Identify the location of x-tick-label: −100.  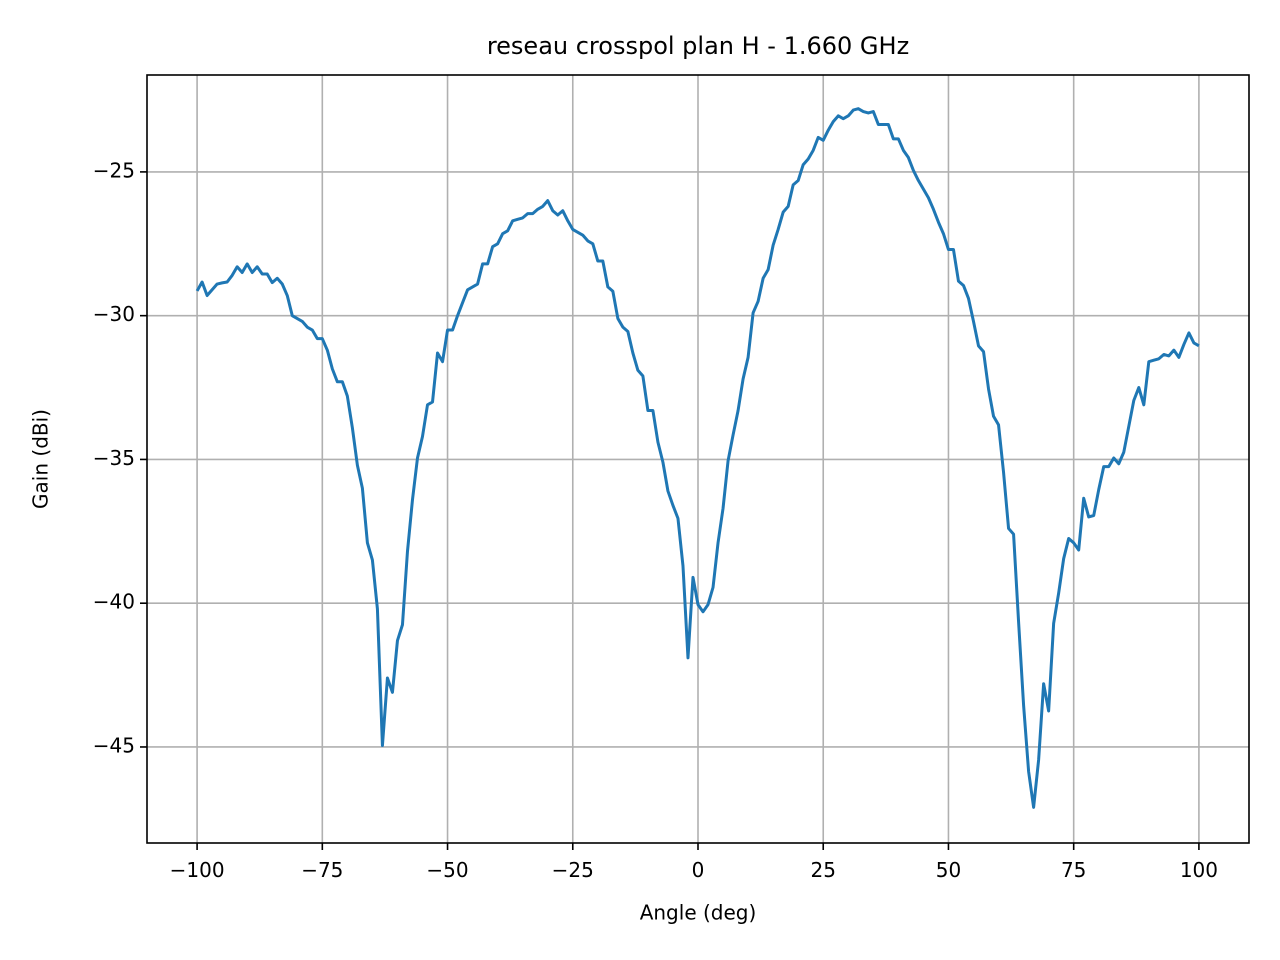
(197, 870).